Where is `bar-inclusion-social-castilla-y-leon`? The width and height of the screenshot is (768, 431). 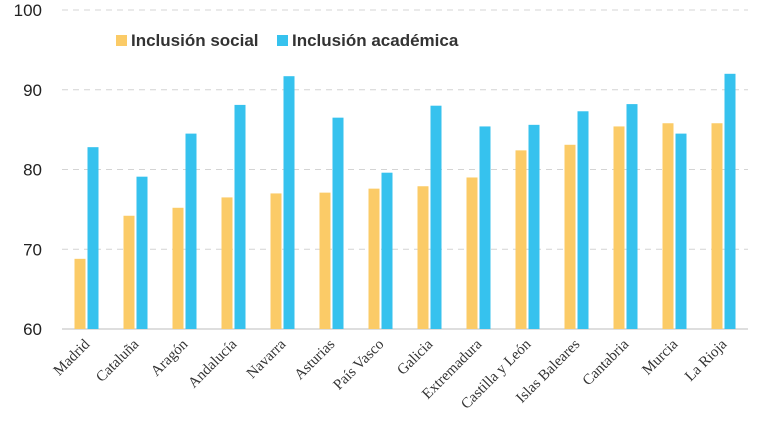 bar-inclusion-social-castilla-y-leon is located at coordinates (521, 239).